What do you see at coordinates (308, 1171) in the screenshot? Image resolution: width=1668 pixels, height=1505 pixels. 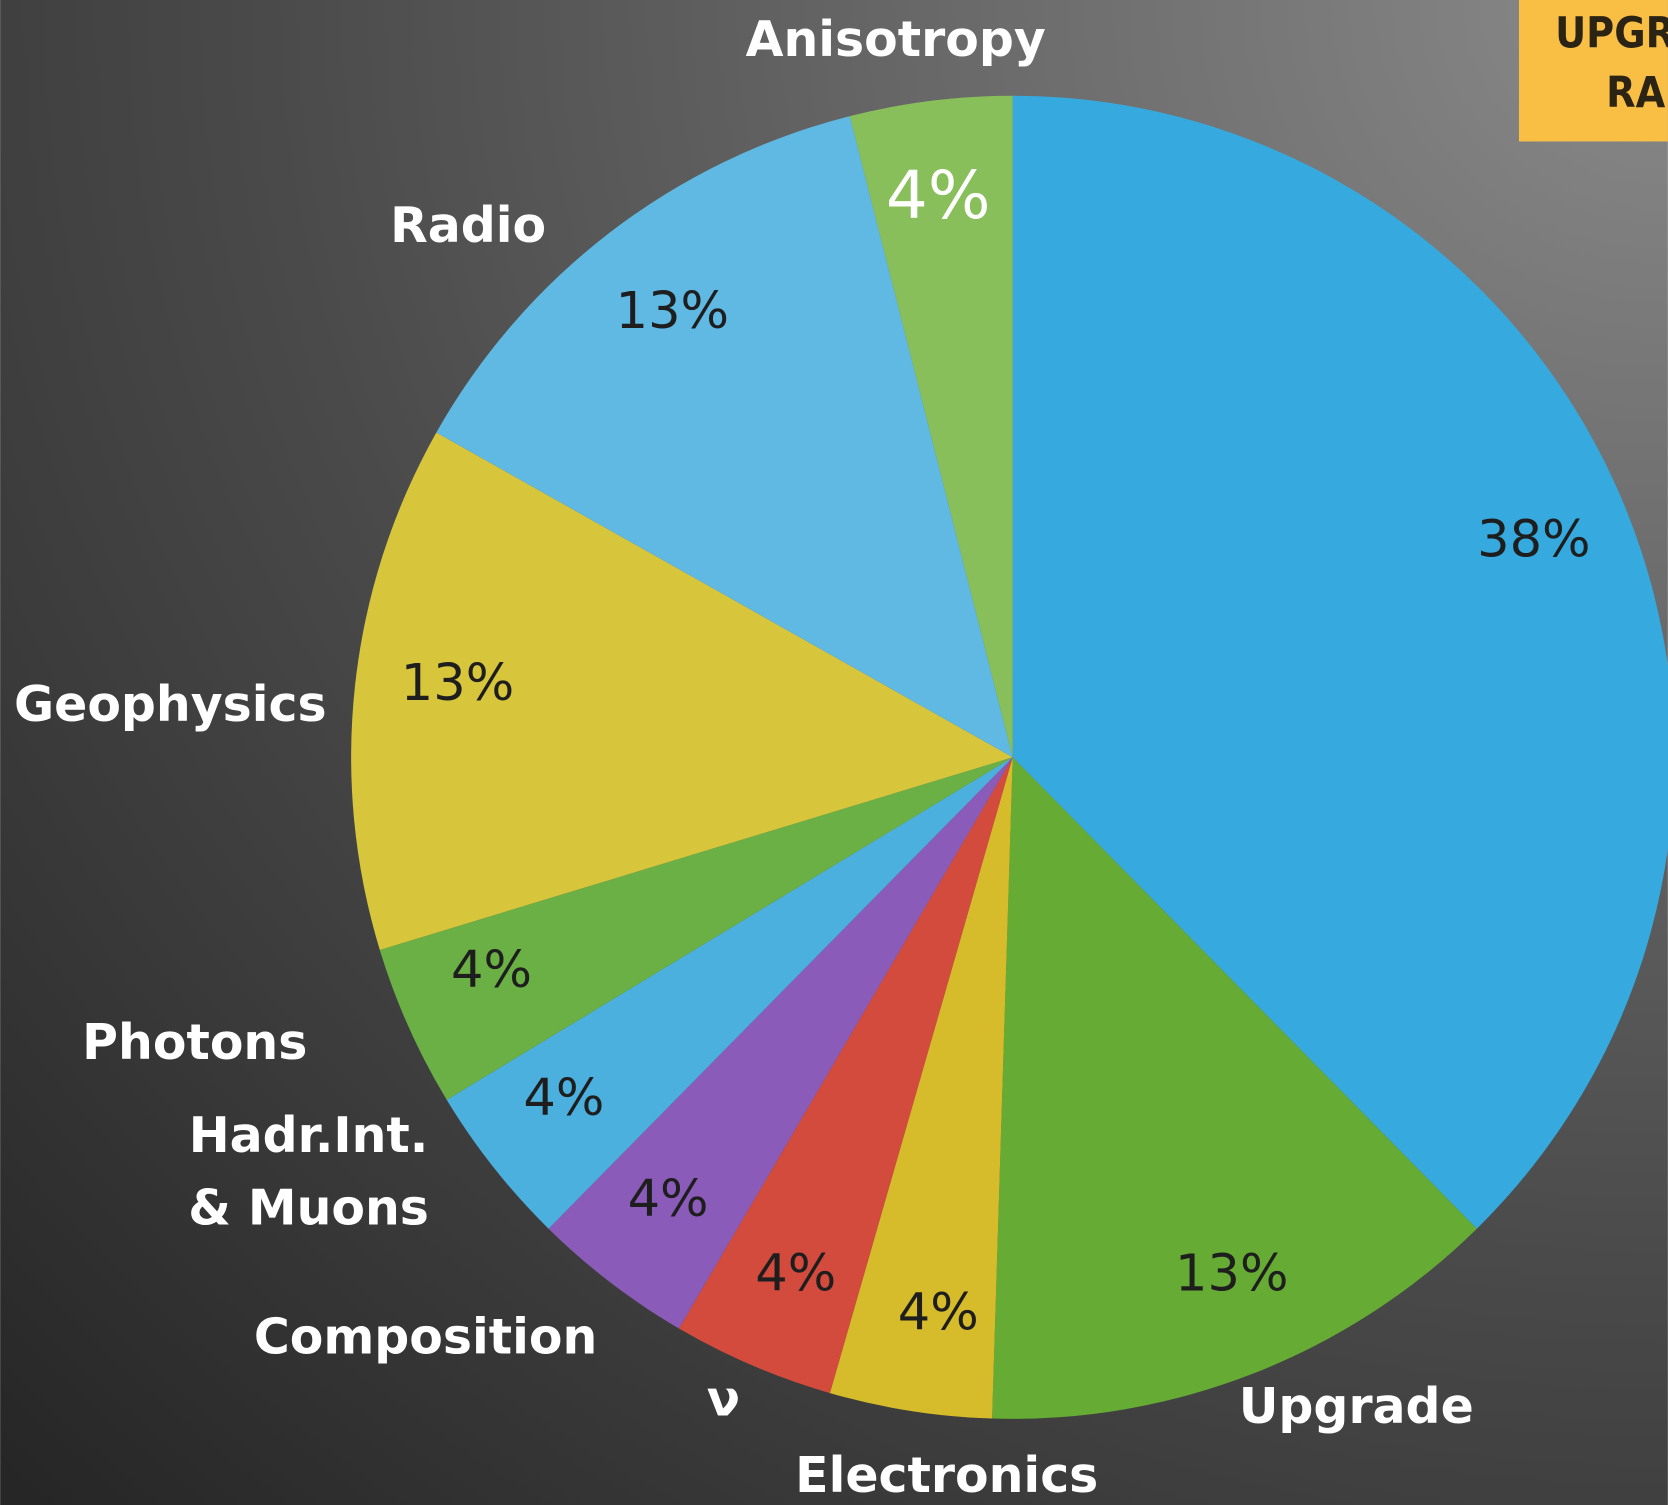 I see `category-label: Hadr.Int. & Muons` at bounding box center [308, 1171].